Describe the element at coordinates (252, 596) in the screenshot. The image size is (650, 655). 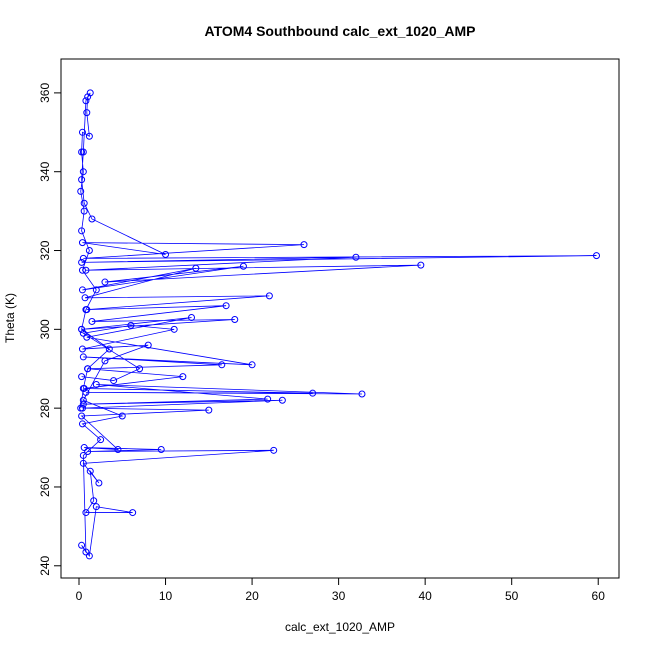
I see `x-tick-label: 20` at that location.